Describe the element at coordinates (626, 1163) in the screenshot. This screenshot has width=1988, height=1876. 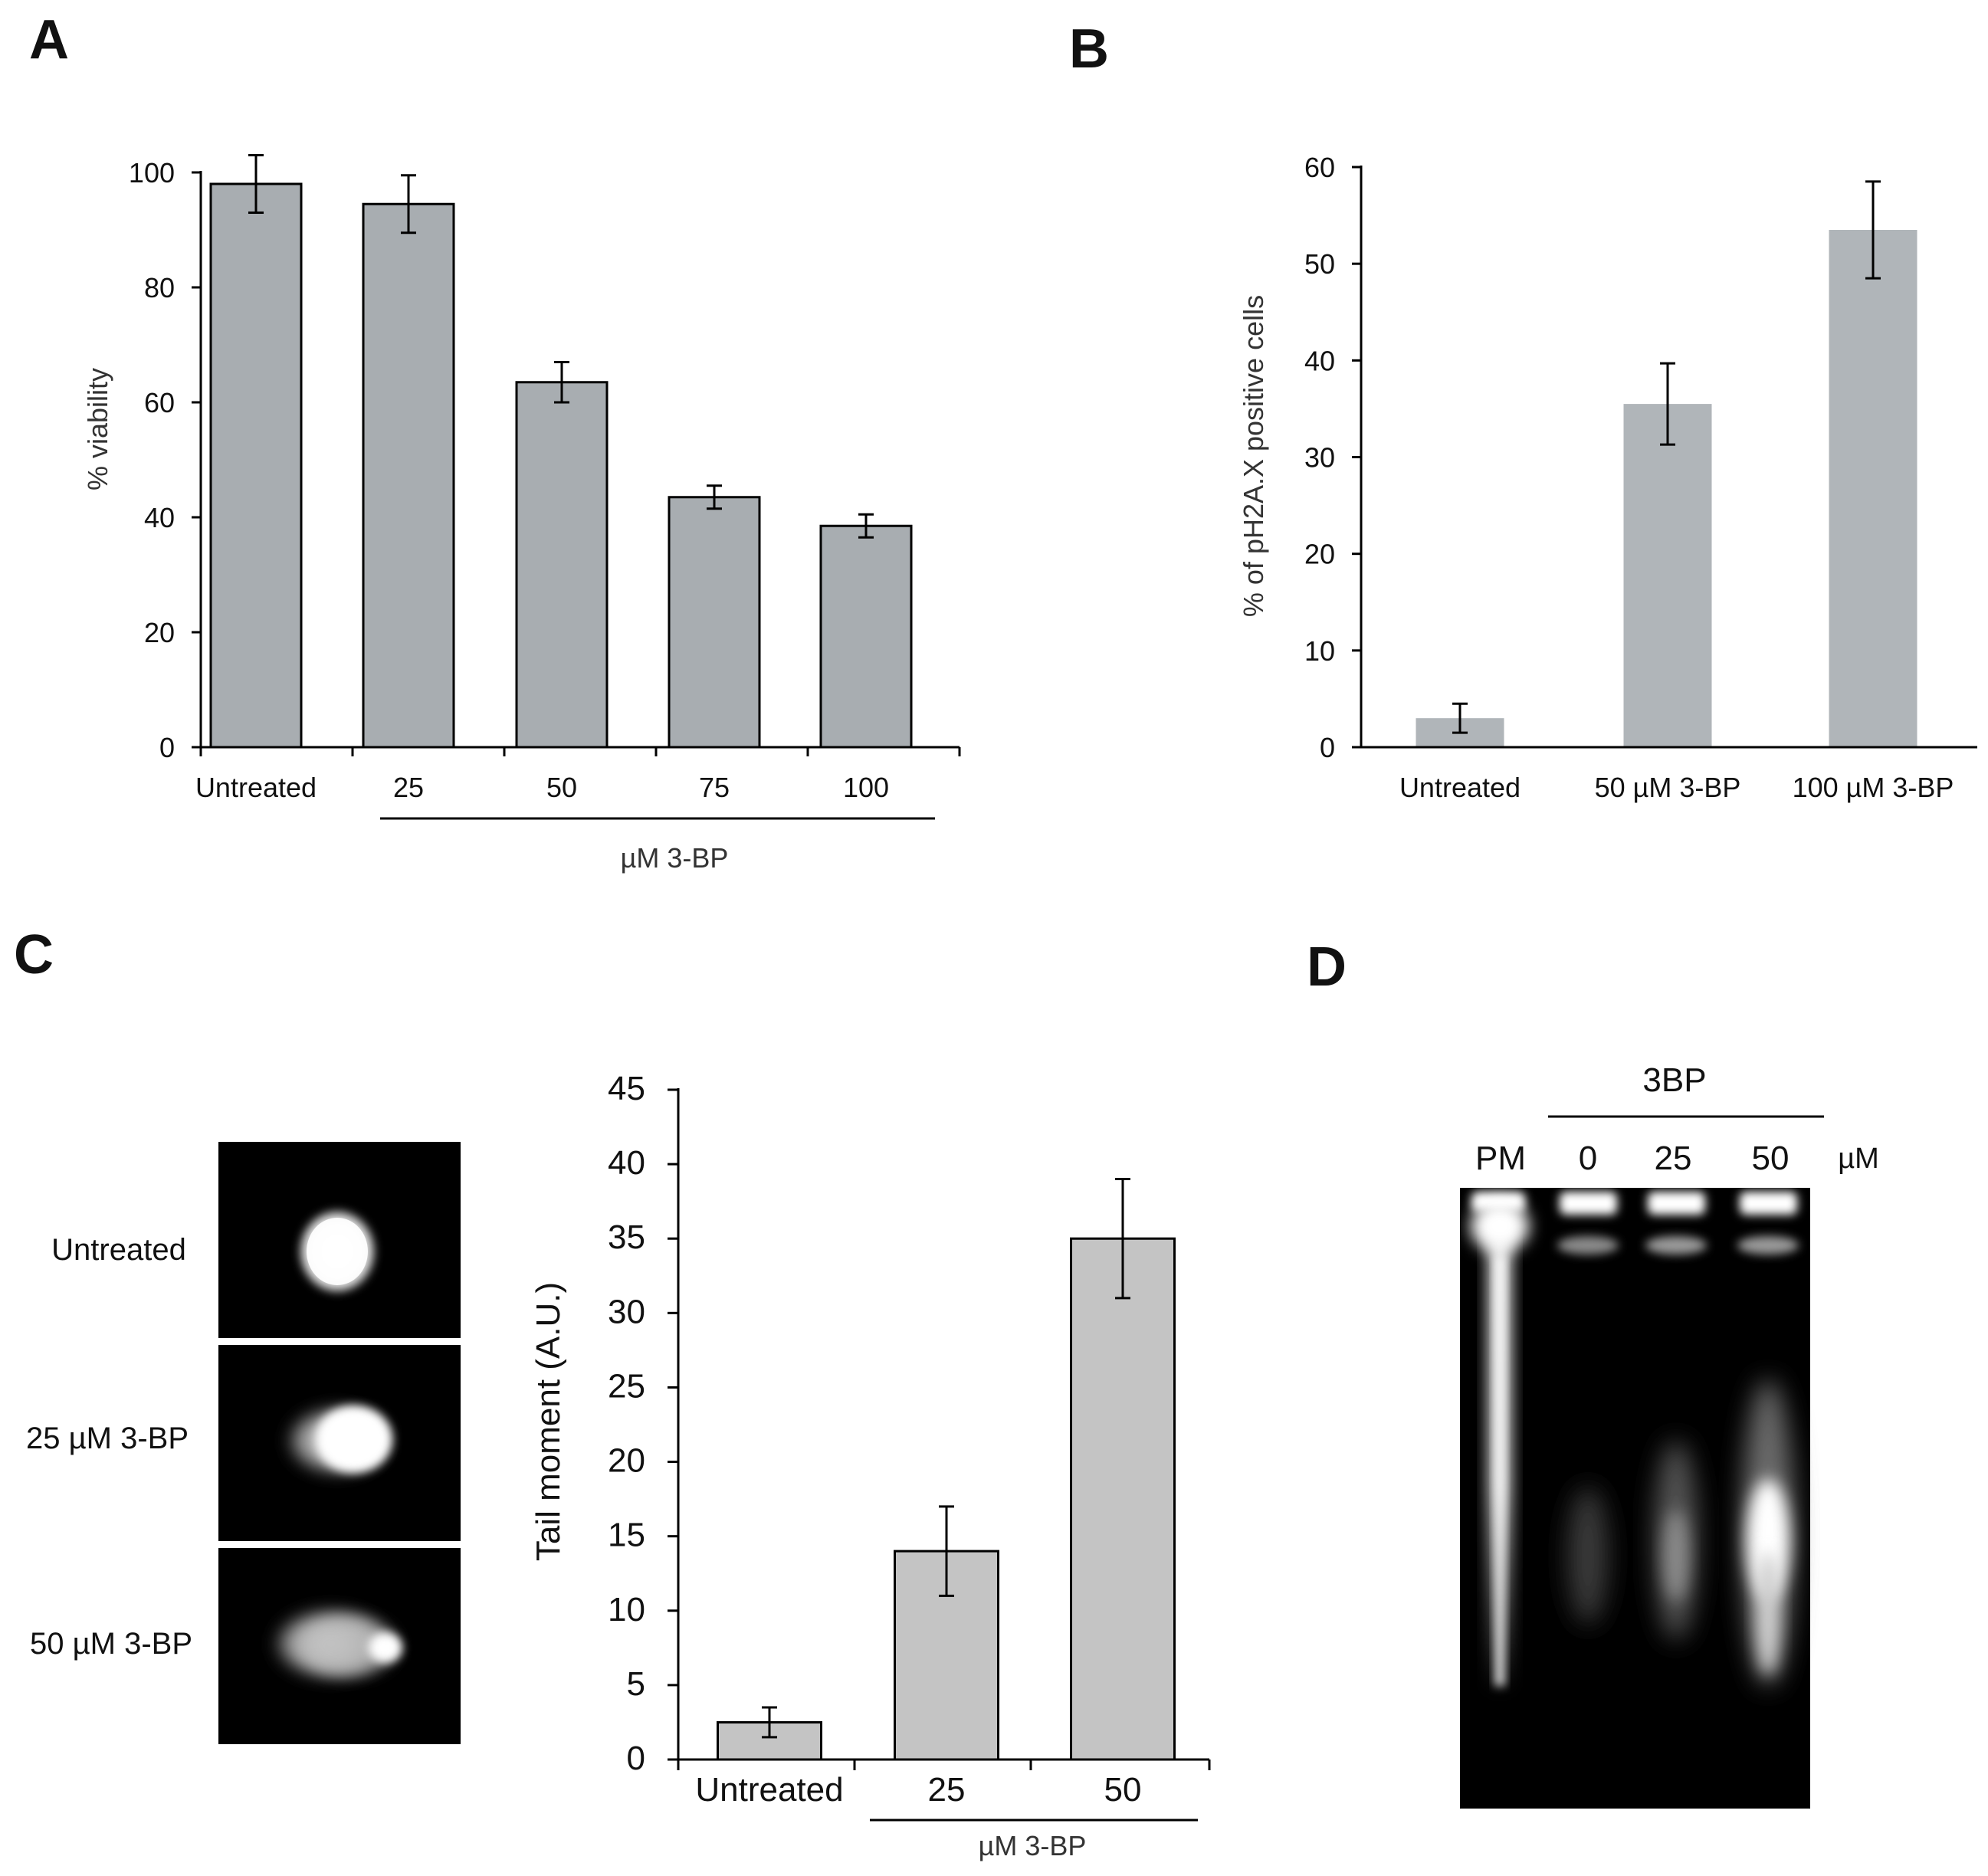
I see `chart-c-ytick-label-8: 40` at that location.